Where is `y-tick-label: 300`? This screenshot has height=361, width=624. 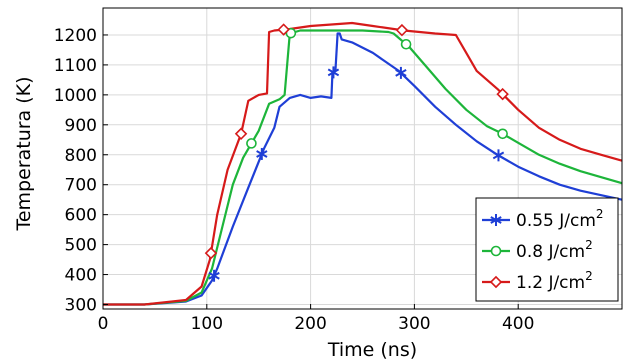 y-tick-label: 300 is located at coordinates (81, 306).